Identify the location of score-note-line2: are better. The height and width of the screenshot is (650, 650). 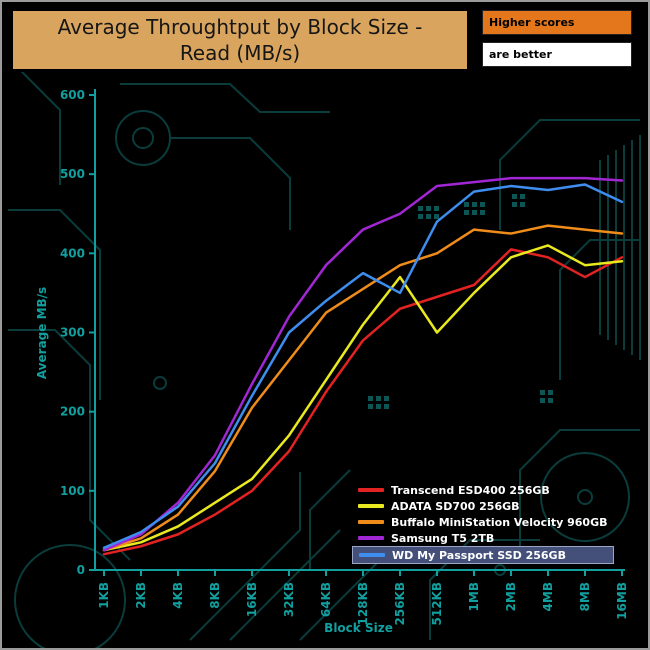
(557, 54).